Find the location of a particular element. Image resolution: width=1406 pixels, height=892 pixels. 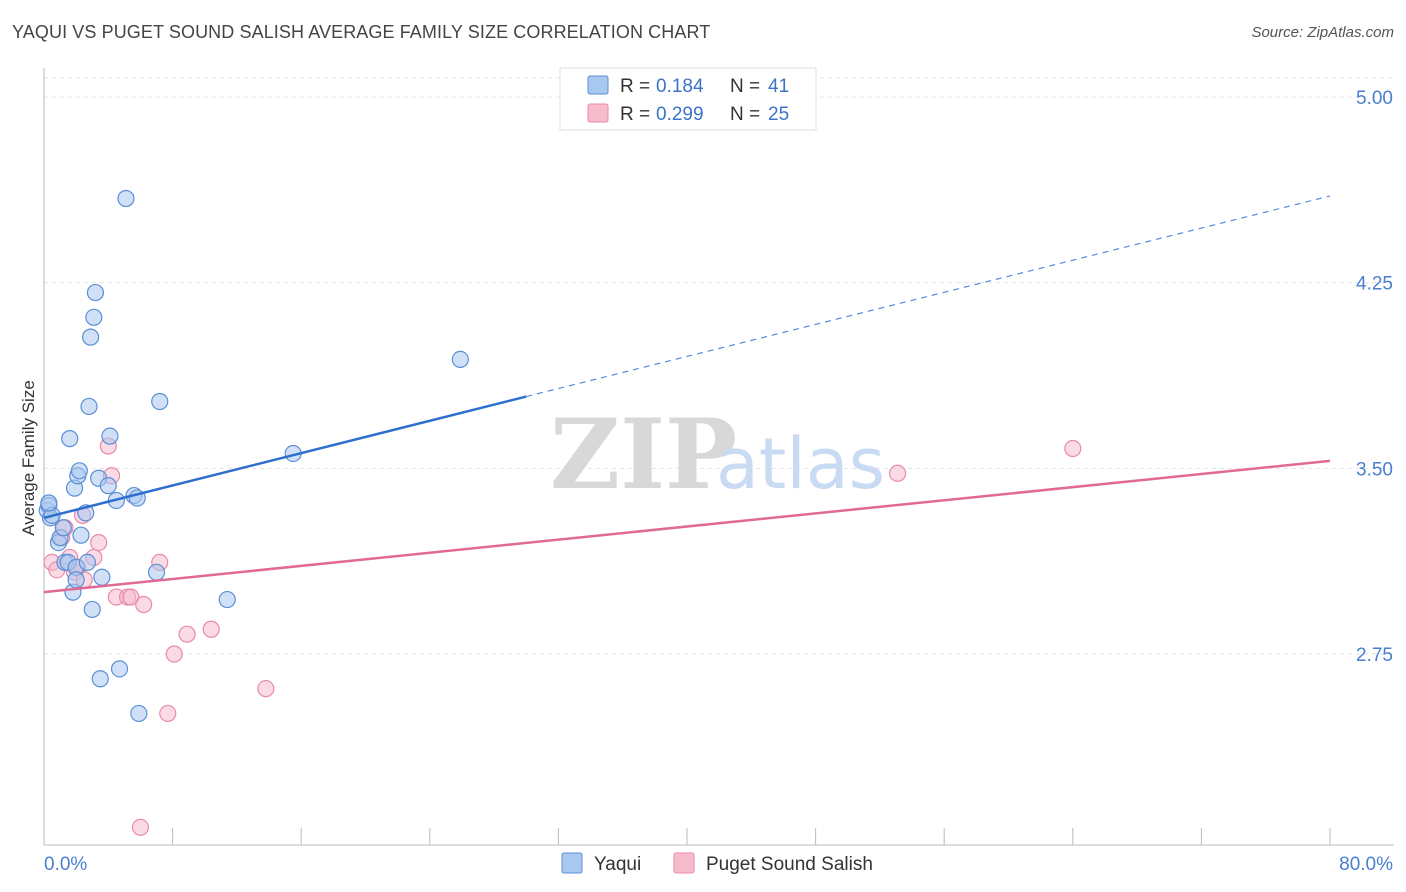

legend-r-value-yaqui: 0.184 is located at coordinates (680, 86).